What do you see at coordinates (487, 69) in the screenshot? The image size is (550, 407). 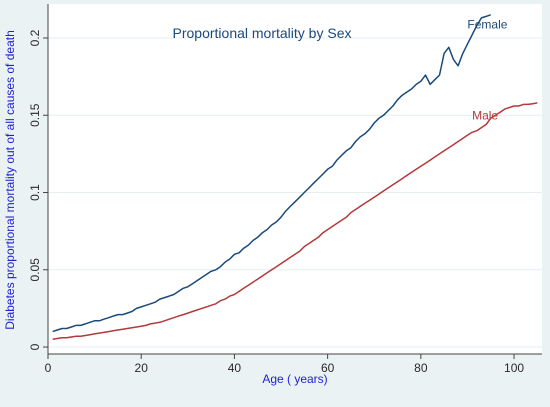 I see `series-labels: Female Male` at bounding box center [487, 69].